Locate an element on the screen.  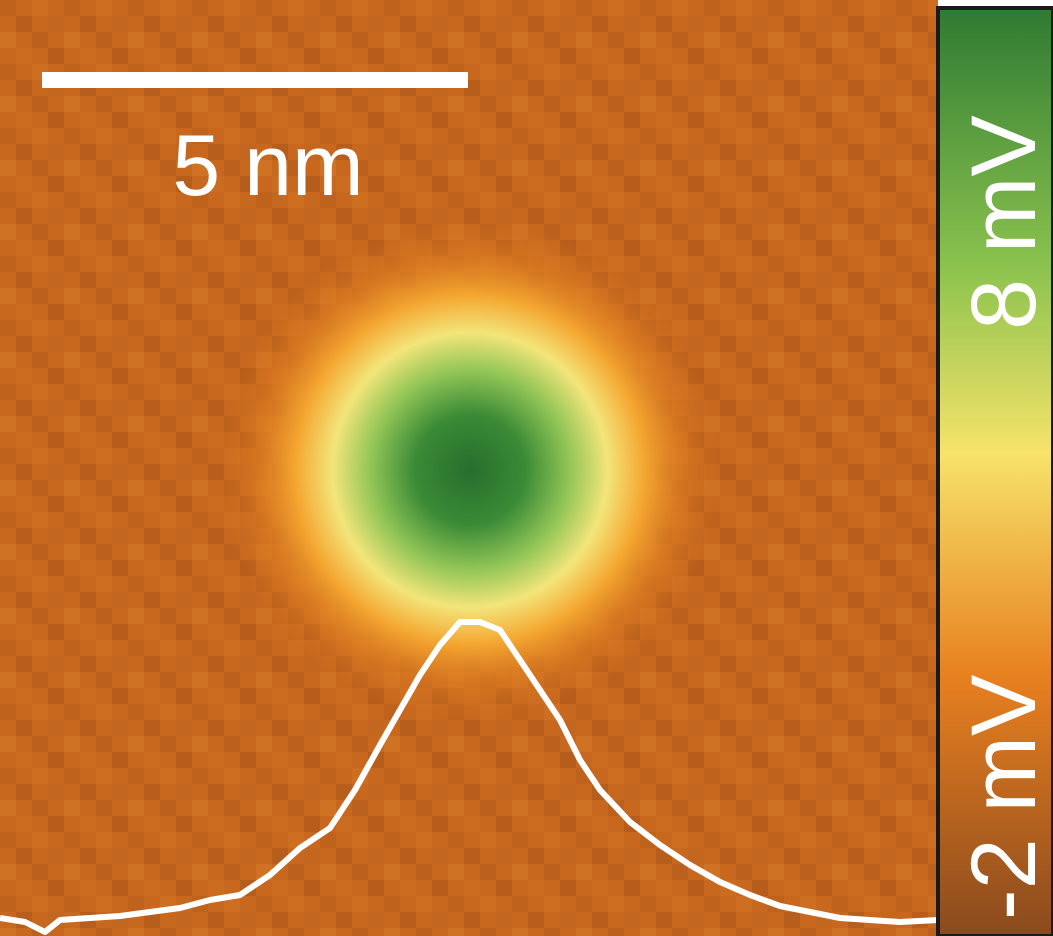
scalebar is located at coordinates (255, 80).